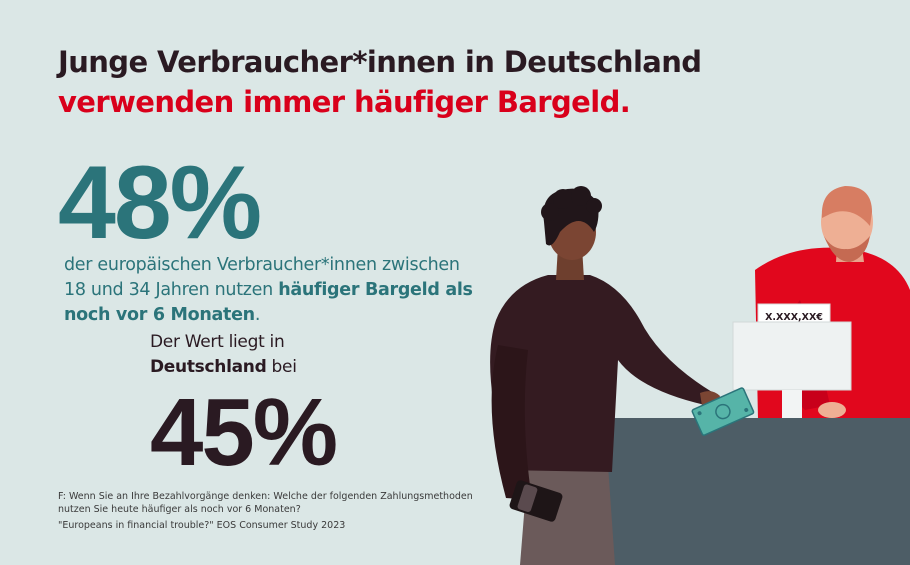 The image size is (910, 565). What do you see at coordinates (281, 367) in the screenshot?
I see `stat-de-suffix: bei` at bounding box center [281, 367].